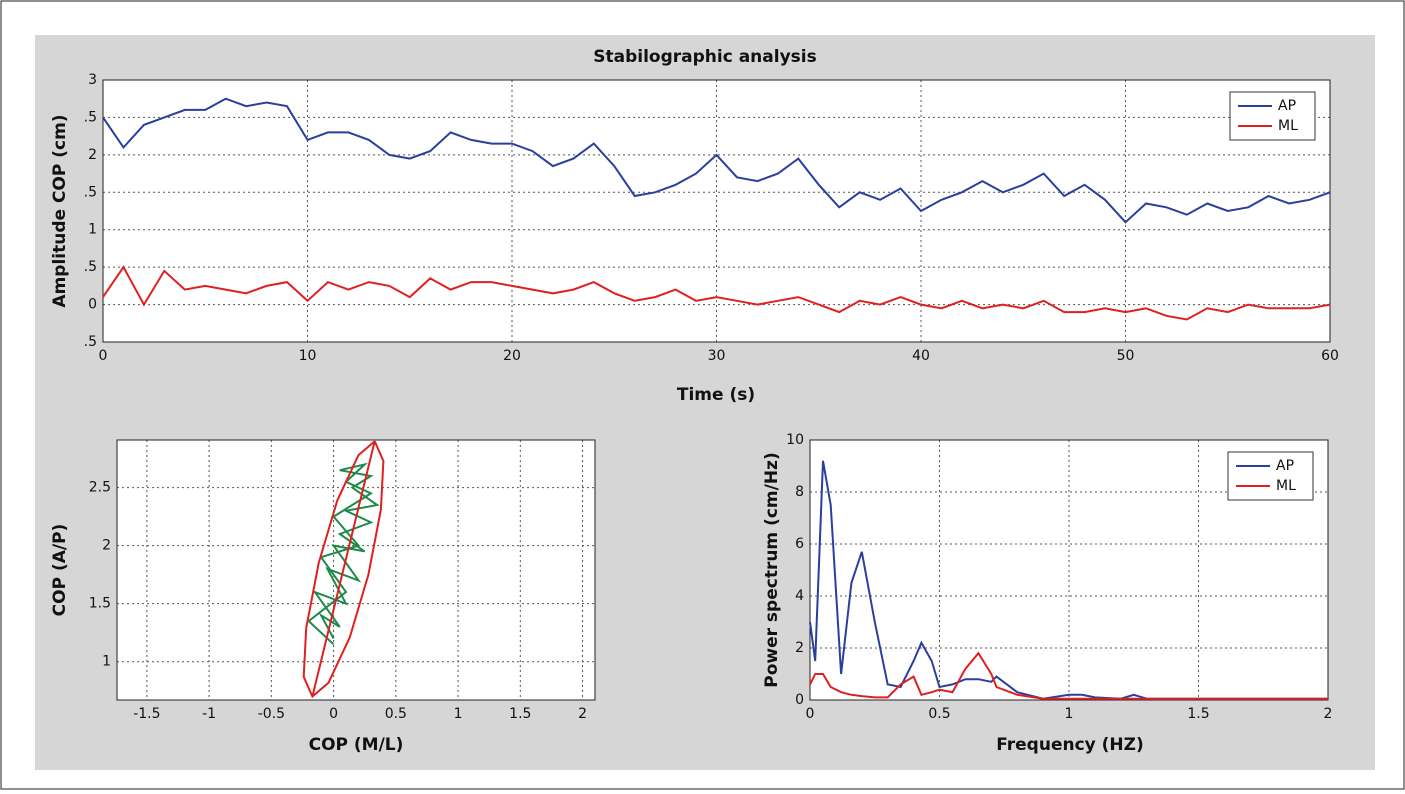  Describe the element at coordinates (92, 80) in the screenshot. I see `y-tick-label: 3` at that location.